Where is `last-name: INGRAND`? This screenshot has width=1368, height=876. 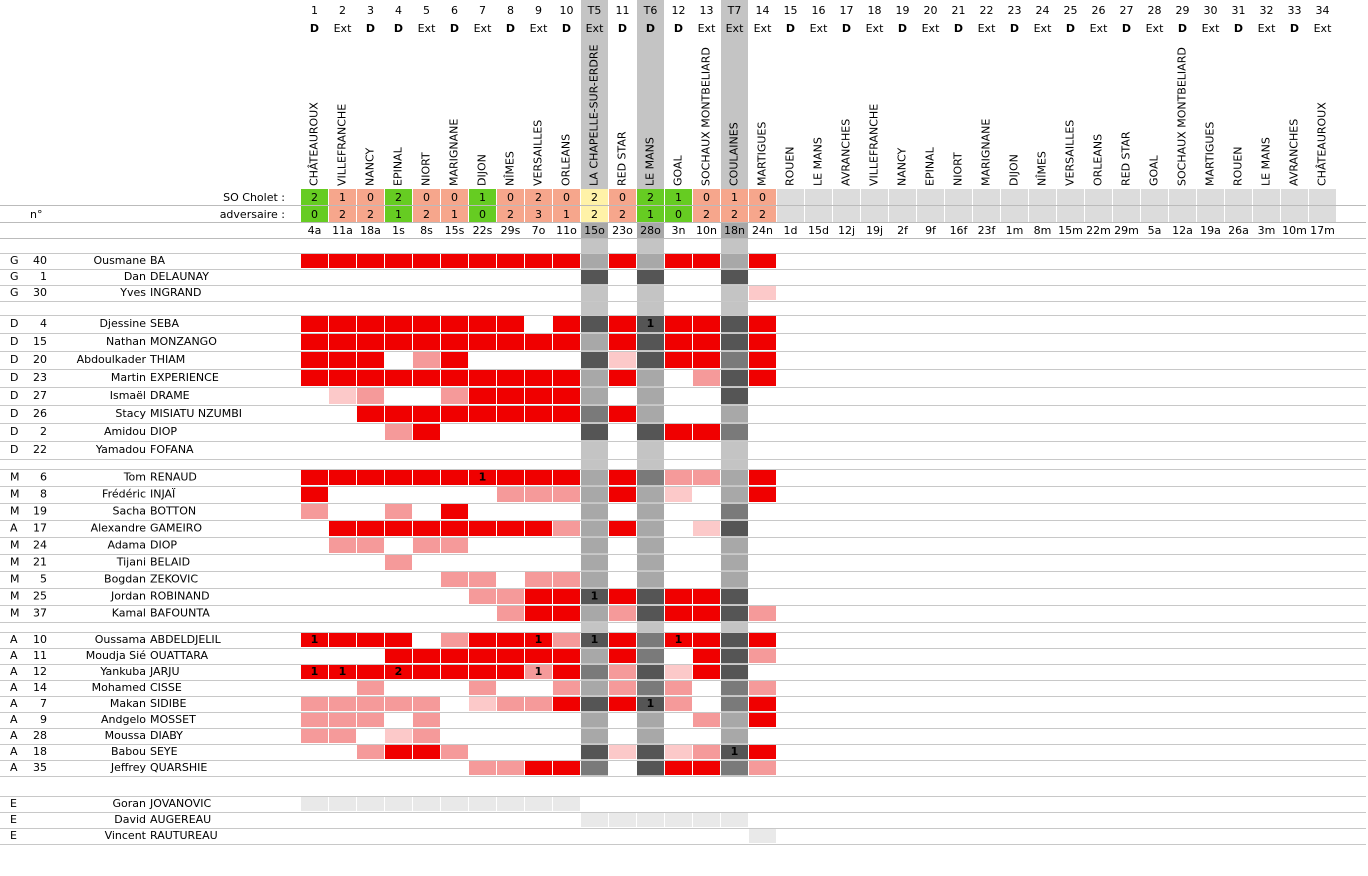
last-name: INGRAND is located at coordinates (175, 292).